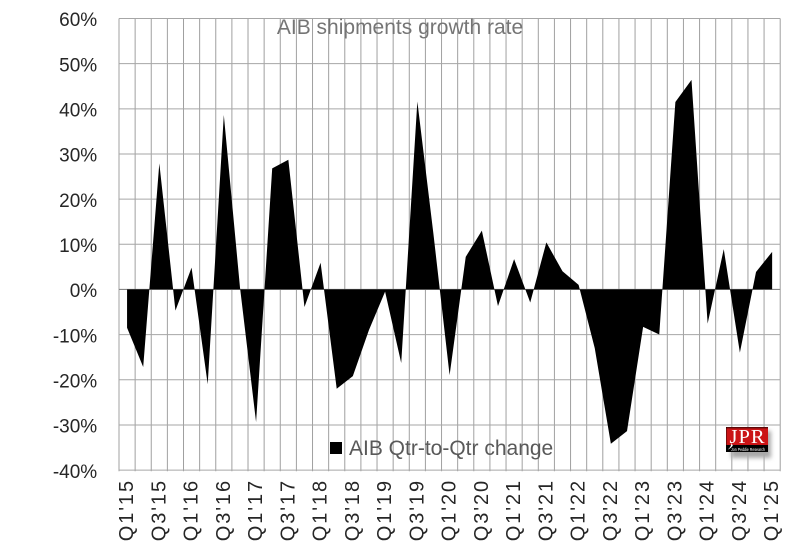  Describe the element at coordinates (482, 510) in the screenshot. I see `svg-text: Q3'20` at that location.